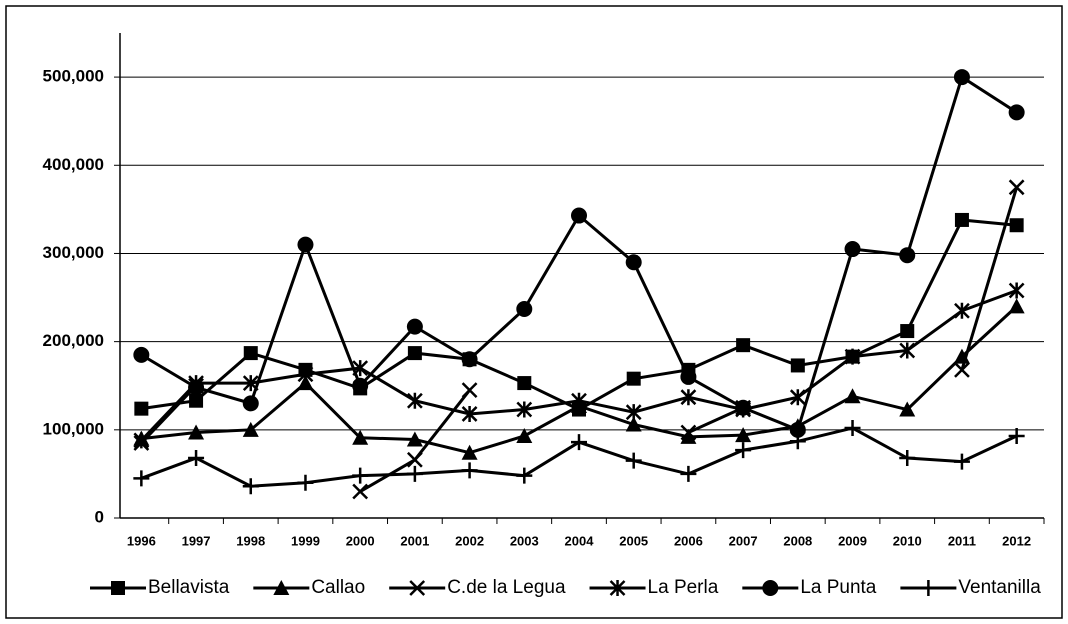 The height and width of the screenshot is (624, 1068). What do you see at coordinates (962, 540) in the screenshot?
I see `x-tick-label: 2011` at bounding box center [962, 540].